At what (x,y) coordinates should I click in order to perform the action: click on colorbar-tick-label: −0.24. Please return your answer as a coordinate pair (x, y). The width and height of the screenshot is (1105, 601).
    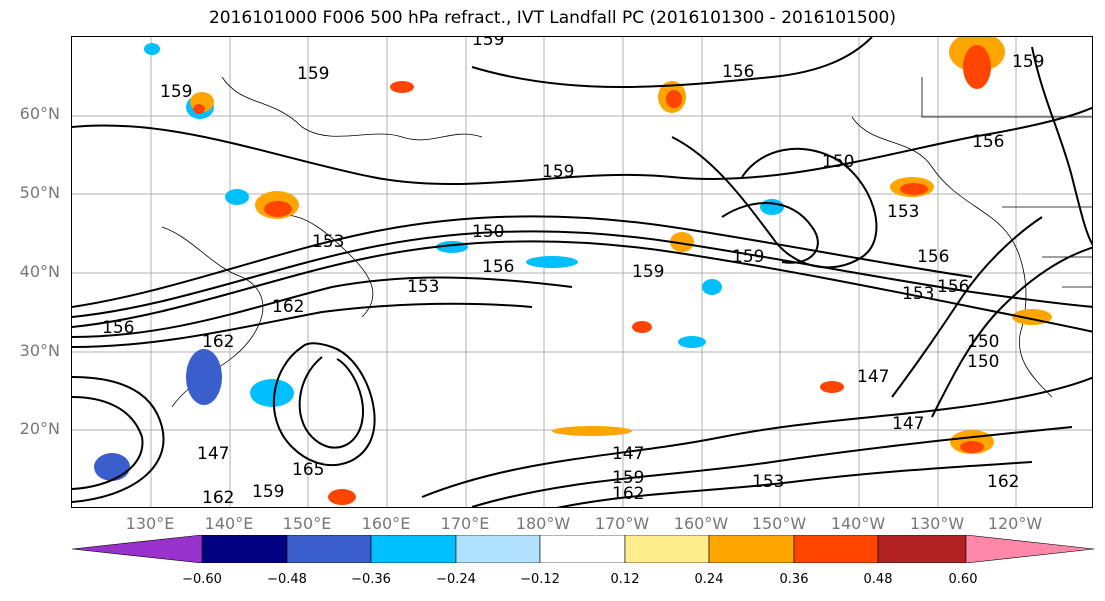
    Looking at the image, I should click on (456, 579).